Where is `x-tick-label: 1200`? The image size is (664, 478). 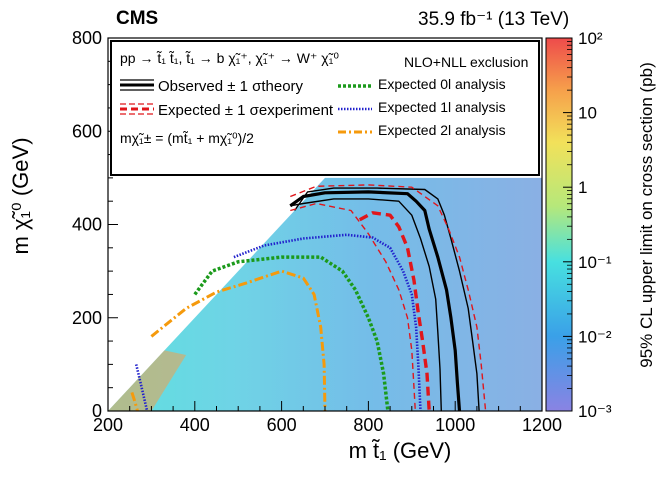
x-tick-label: 1200 is located at coordinates (542, 425).